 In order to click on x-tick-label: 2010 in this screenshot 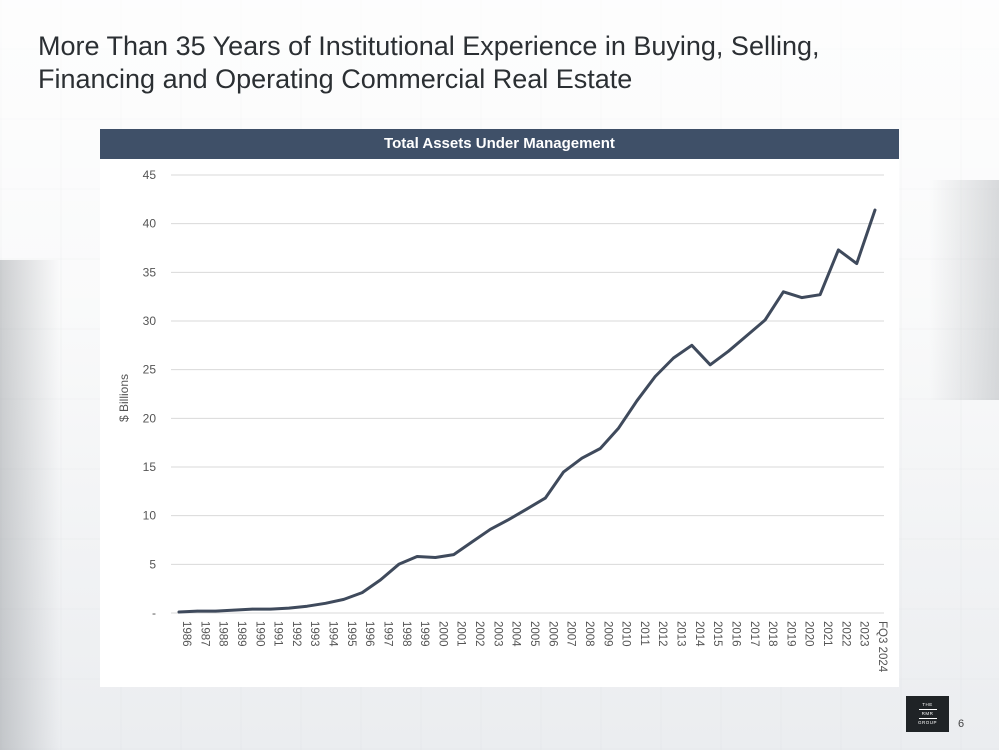, I will do `click(626, 634)`.